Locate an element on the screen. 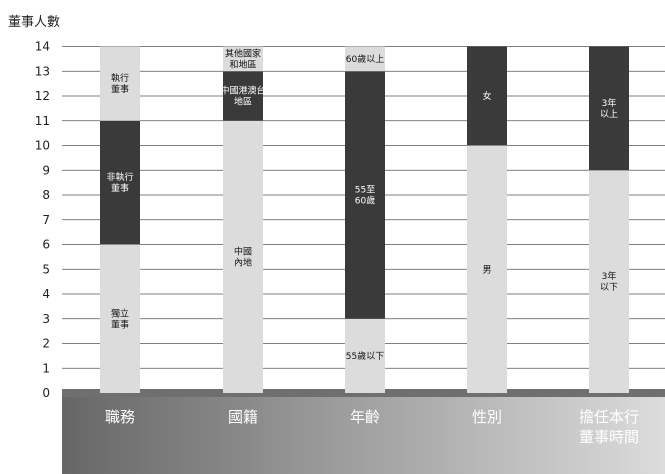 This screenshot has width=665, height=474. segment-label: 以上 is located at coordinates (609, 114).